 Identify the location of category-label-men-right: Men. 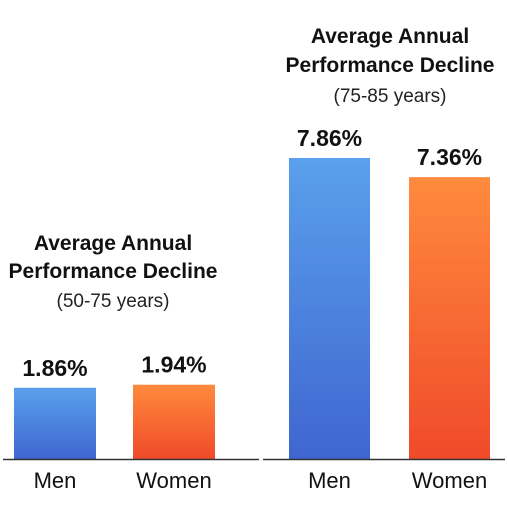
(329, 480).